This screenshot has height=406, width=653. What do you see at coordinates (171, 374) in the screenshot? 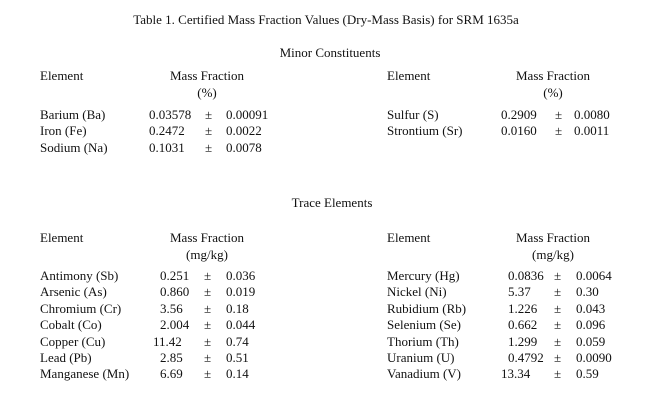
I see `cell-value: 6.69` at bounding box center [171, 374].